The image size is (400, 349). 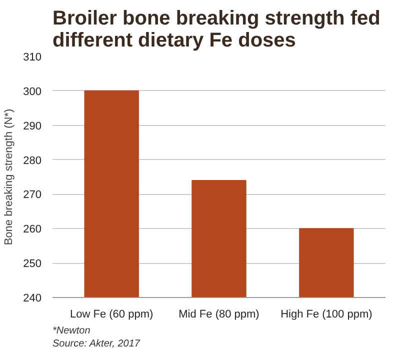 I want to click on y-tick-label: 270, so click(x=32, y=195).